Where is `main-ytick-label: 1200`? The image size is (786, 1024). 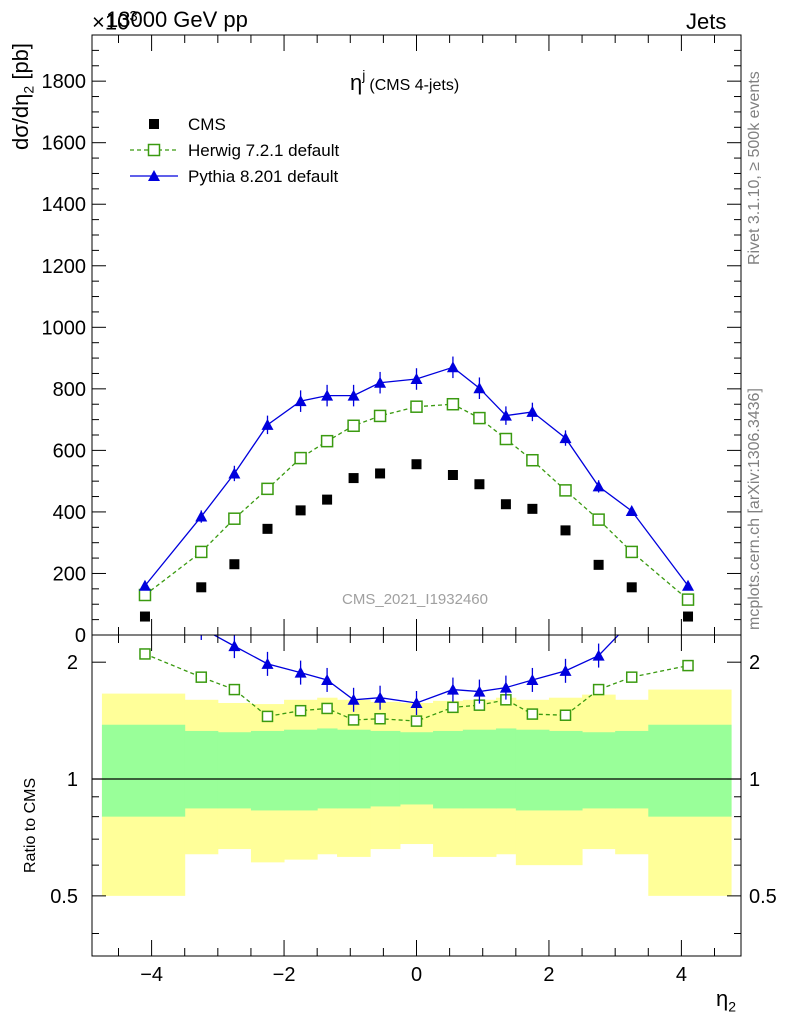 main-ytick-label: 1200 is located at coordinates (64, 267).